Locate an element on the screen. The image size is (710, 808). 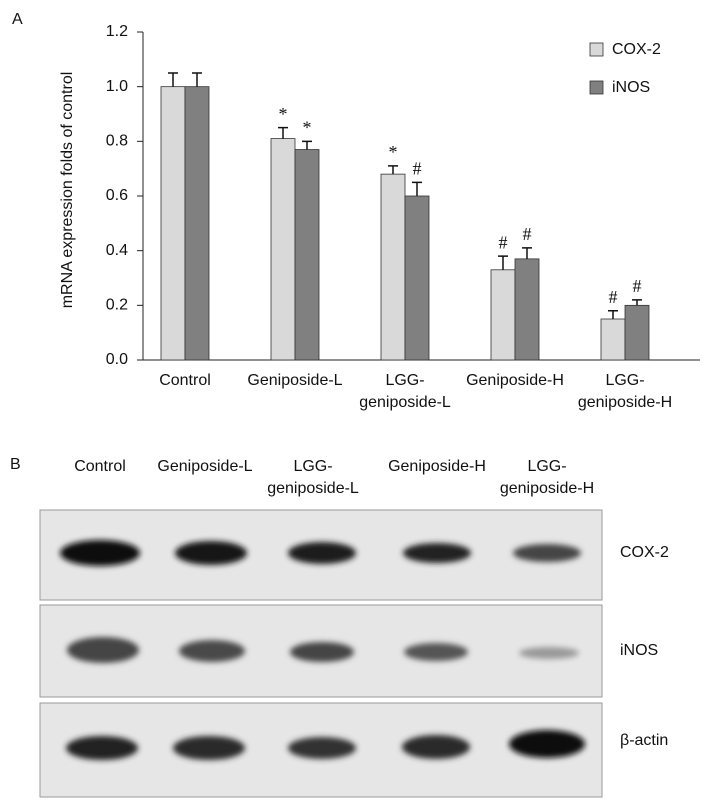
x-tick-label: Geniposide-H is located at coordinates (515, 380).